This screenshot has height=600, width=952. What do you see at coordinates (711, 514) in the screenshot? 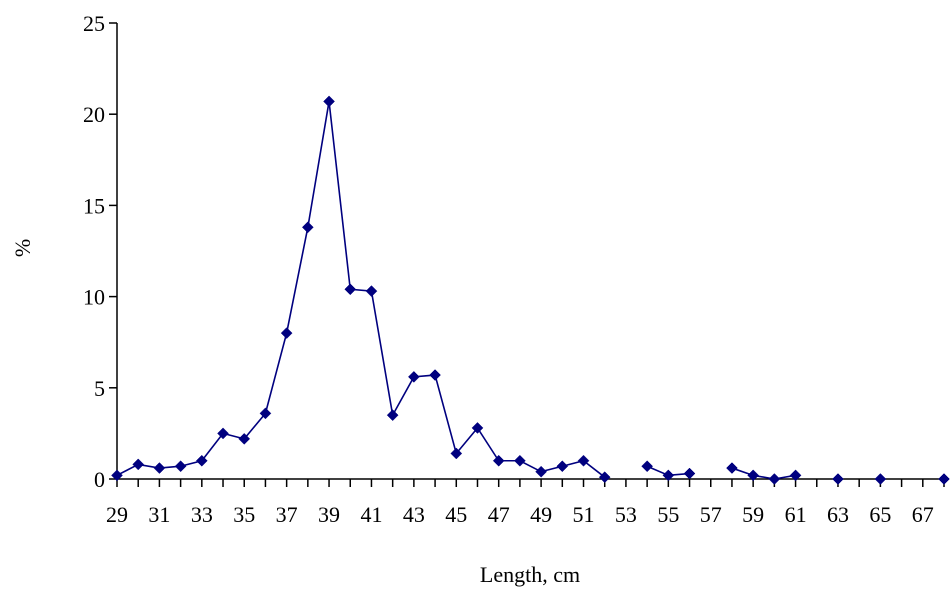
I see `x-tick-label: 57` at bounding box center [711, 514].